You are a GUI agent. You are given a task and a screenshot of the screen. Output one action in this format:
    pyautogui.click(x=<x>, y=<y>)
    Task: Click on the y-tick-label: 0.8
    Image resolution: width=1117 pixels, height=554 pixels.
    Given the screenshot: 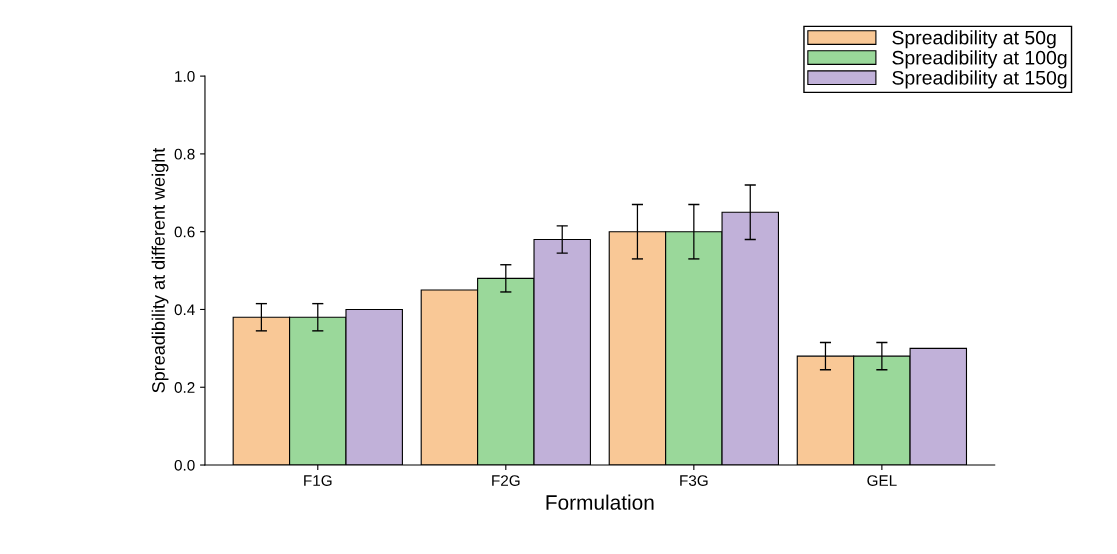 What is the action you would take?
    pyautogui.click(x=184, y=154)
    